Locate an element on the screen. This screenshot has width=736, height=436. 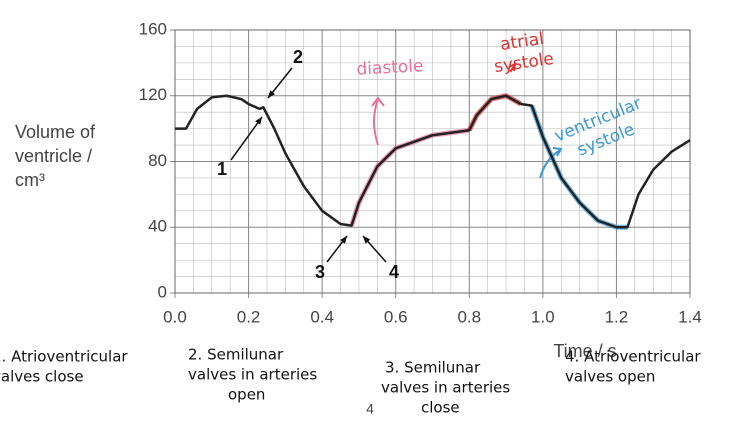
page-number: 4 is located at coordinates (370, 409).